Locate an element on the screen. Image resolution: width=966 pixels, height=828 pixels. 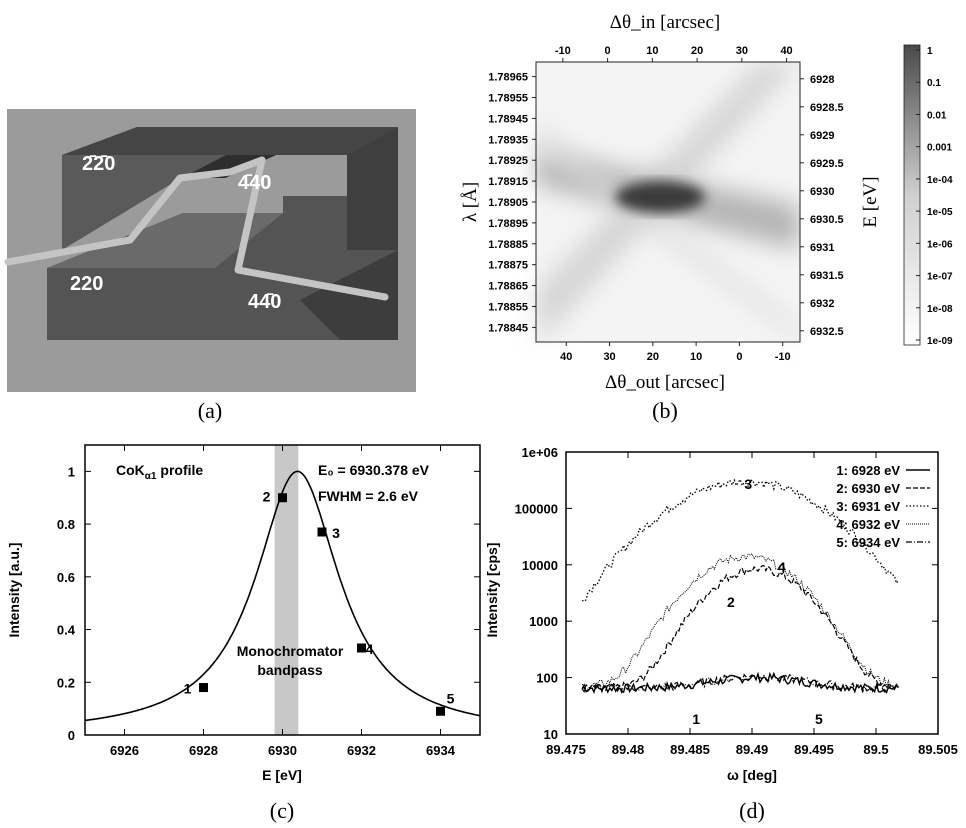
c-x-tick-label: 6932 is located at coordinates (361, 750).